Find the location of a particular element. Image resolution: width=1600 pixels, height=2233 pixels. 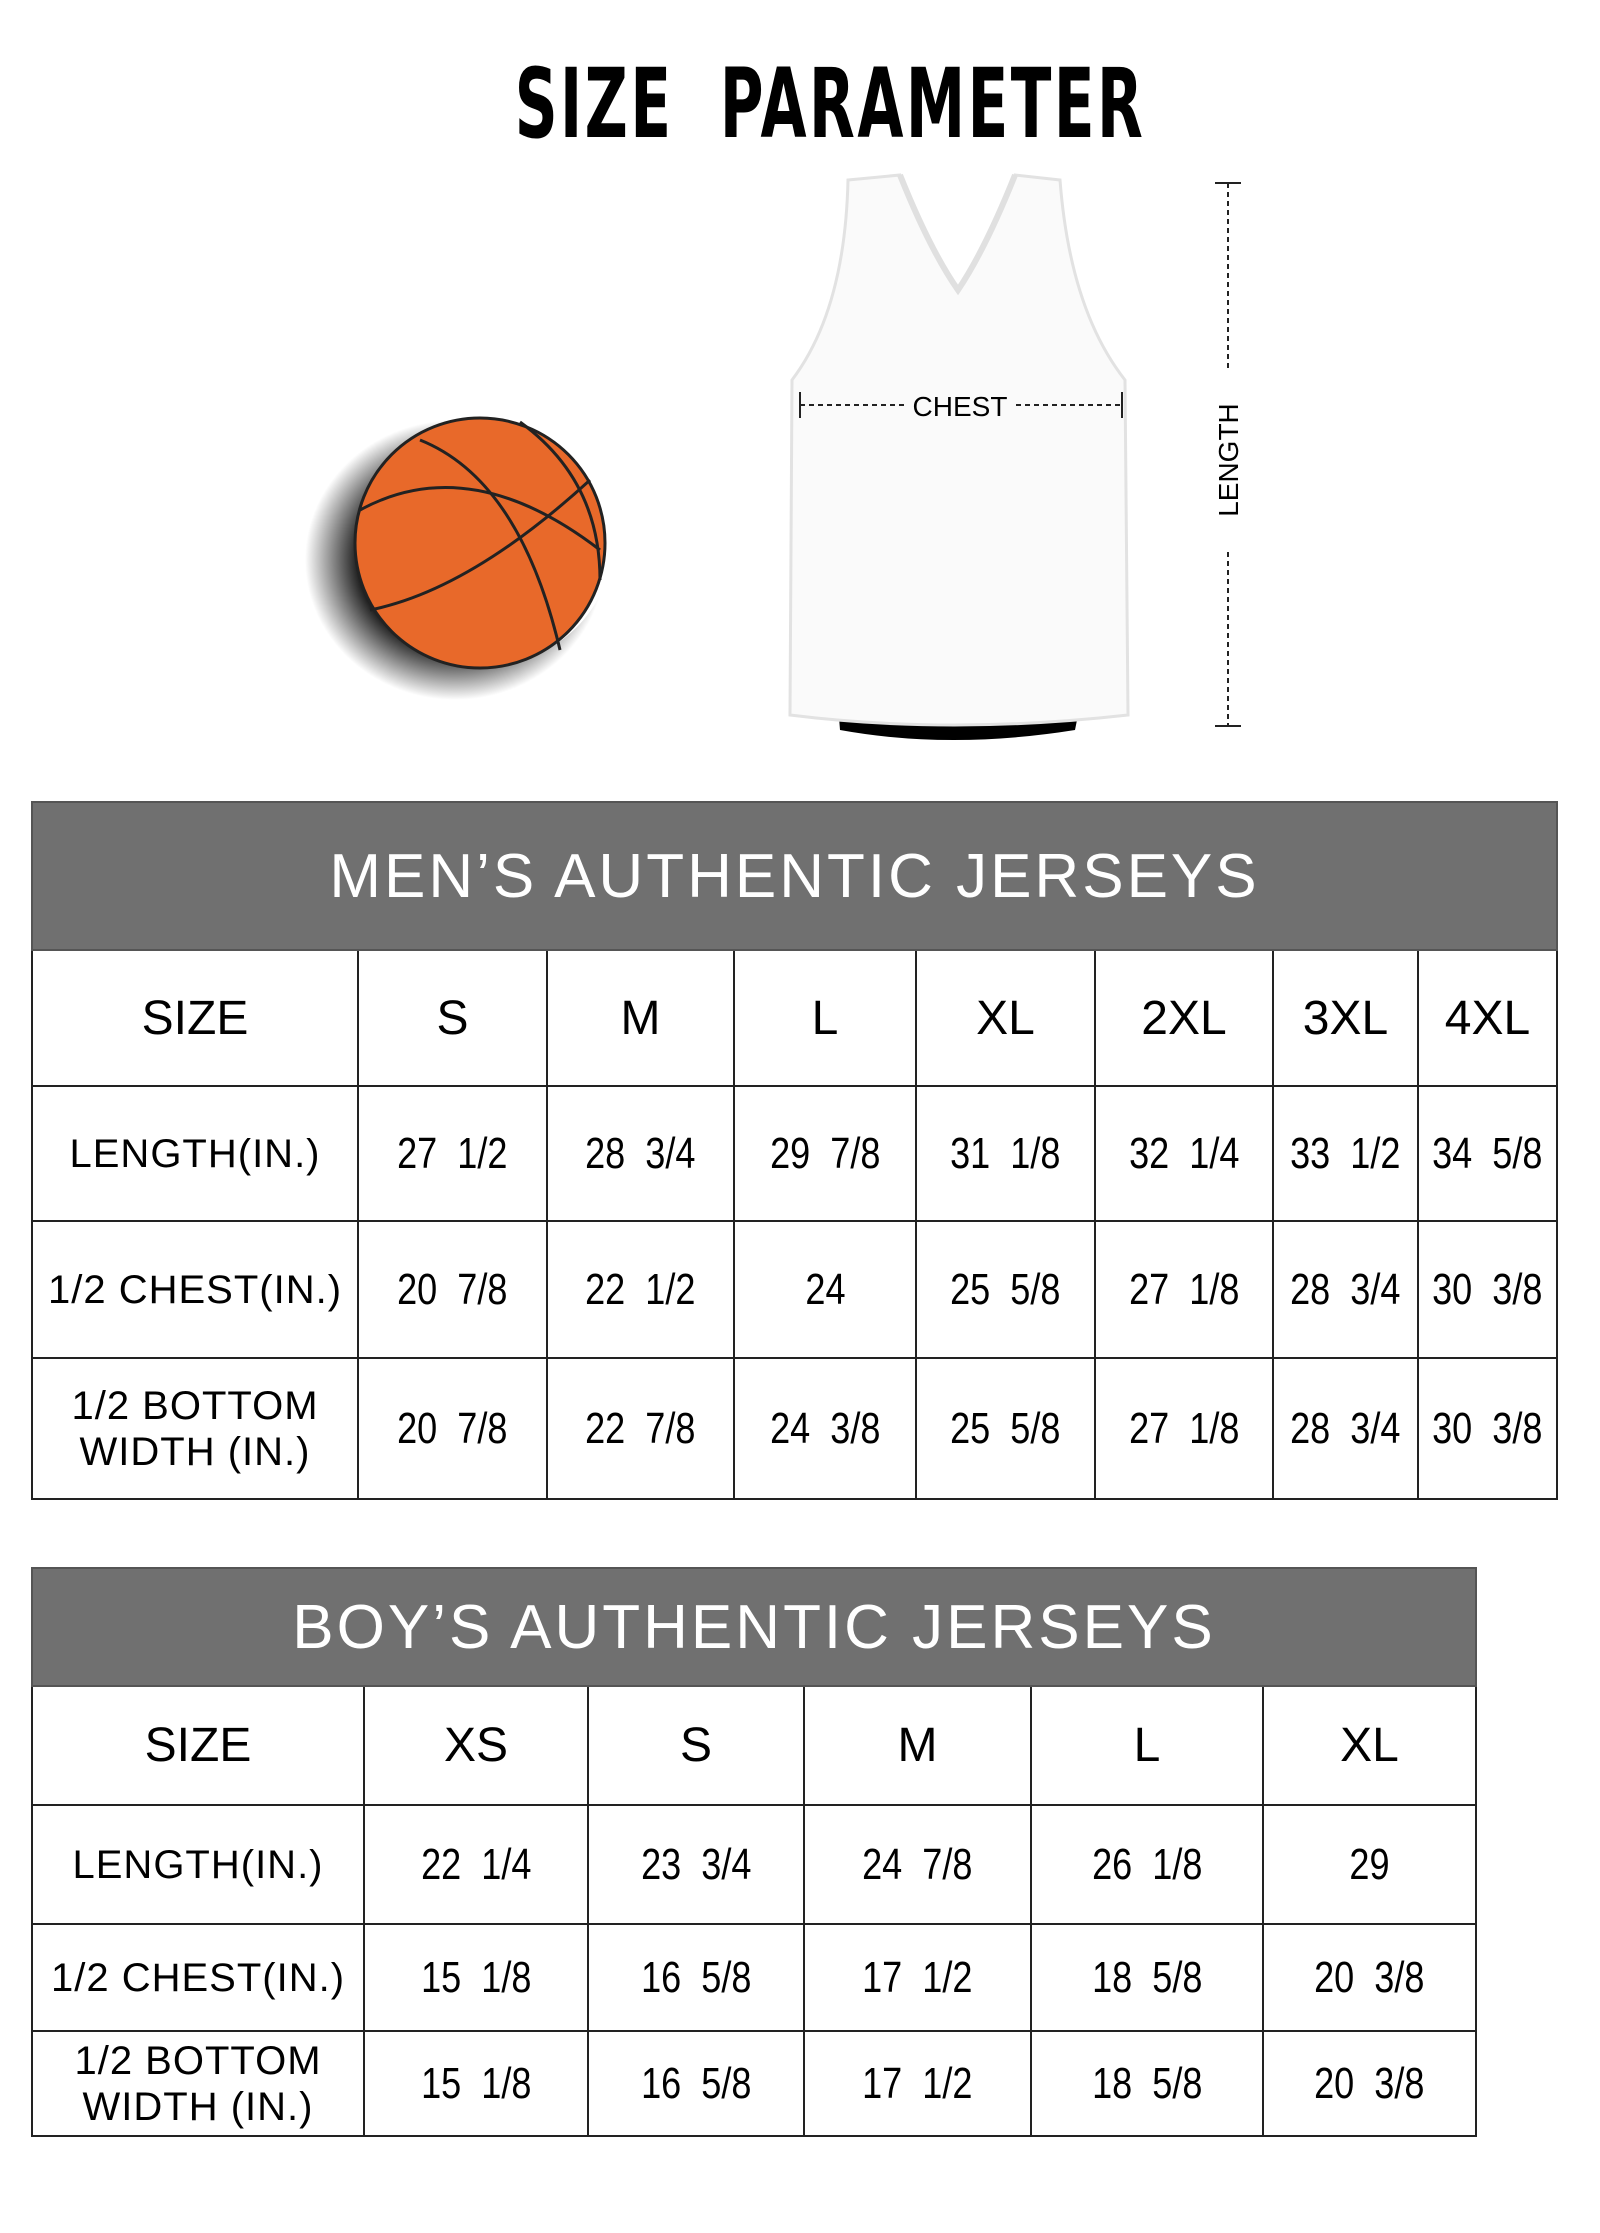

table-cell: 26 1/8 is located at coordinates (1147, 1864).